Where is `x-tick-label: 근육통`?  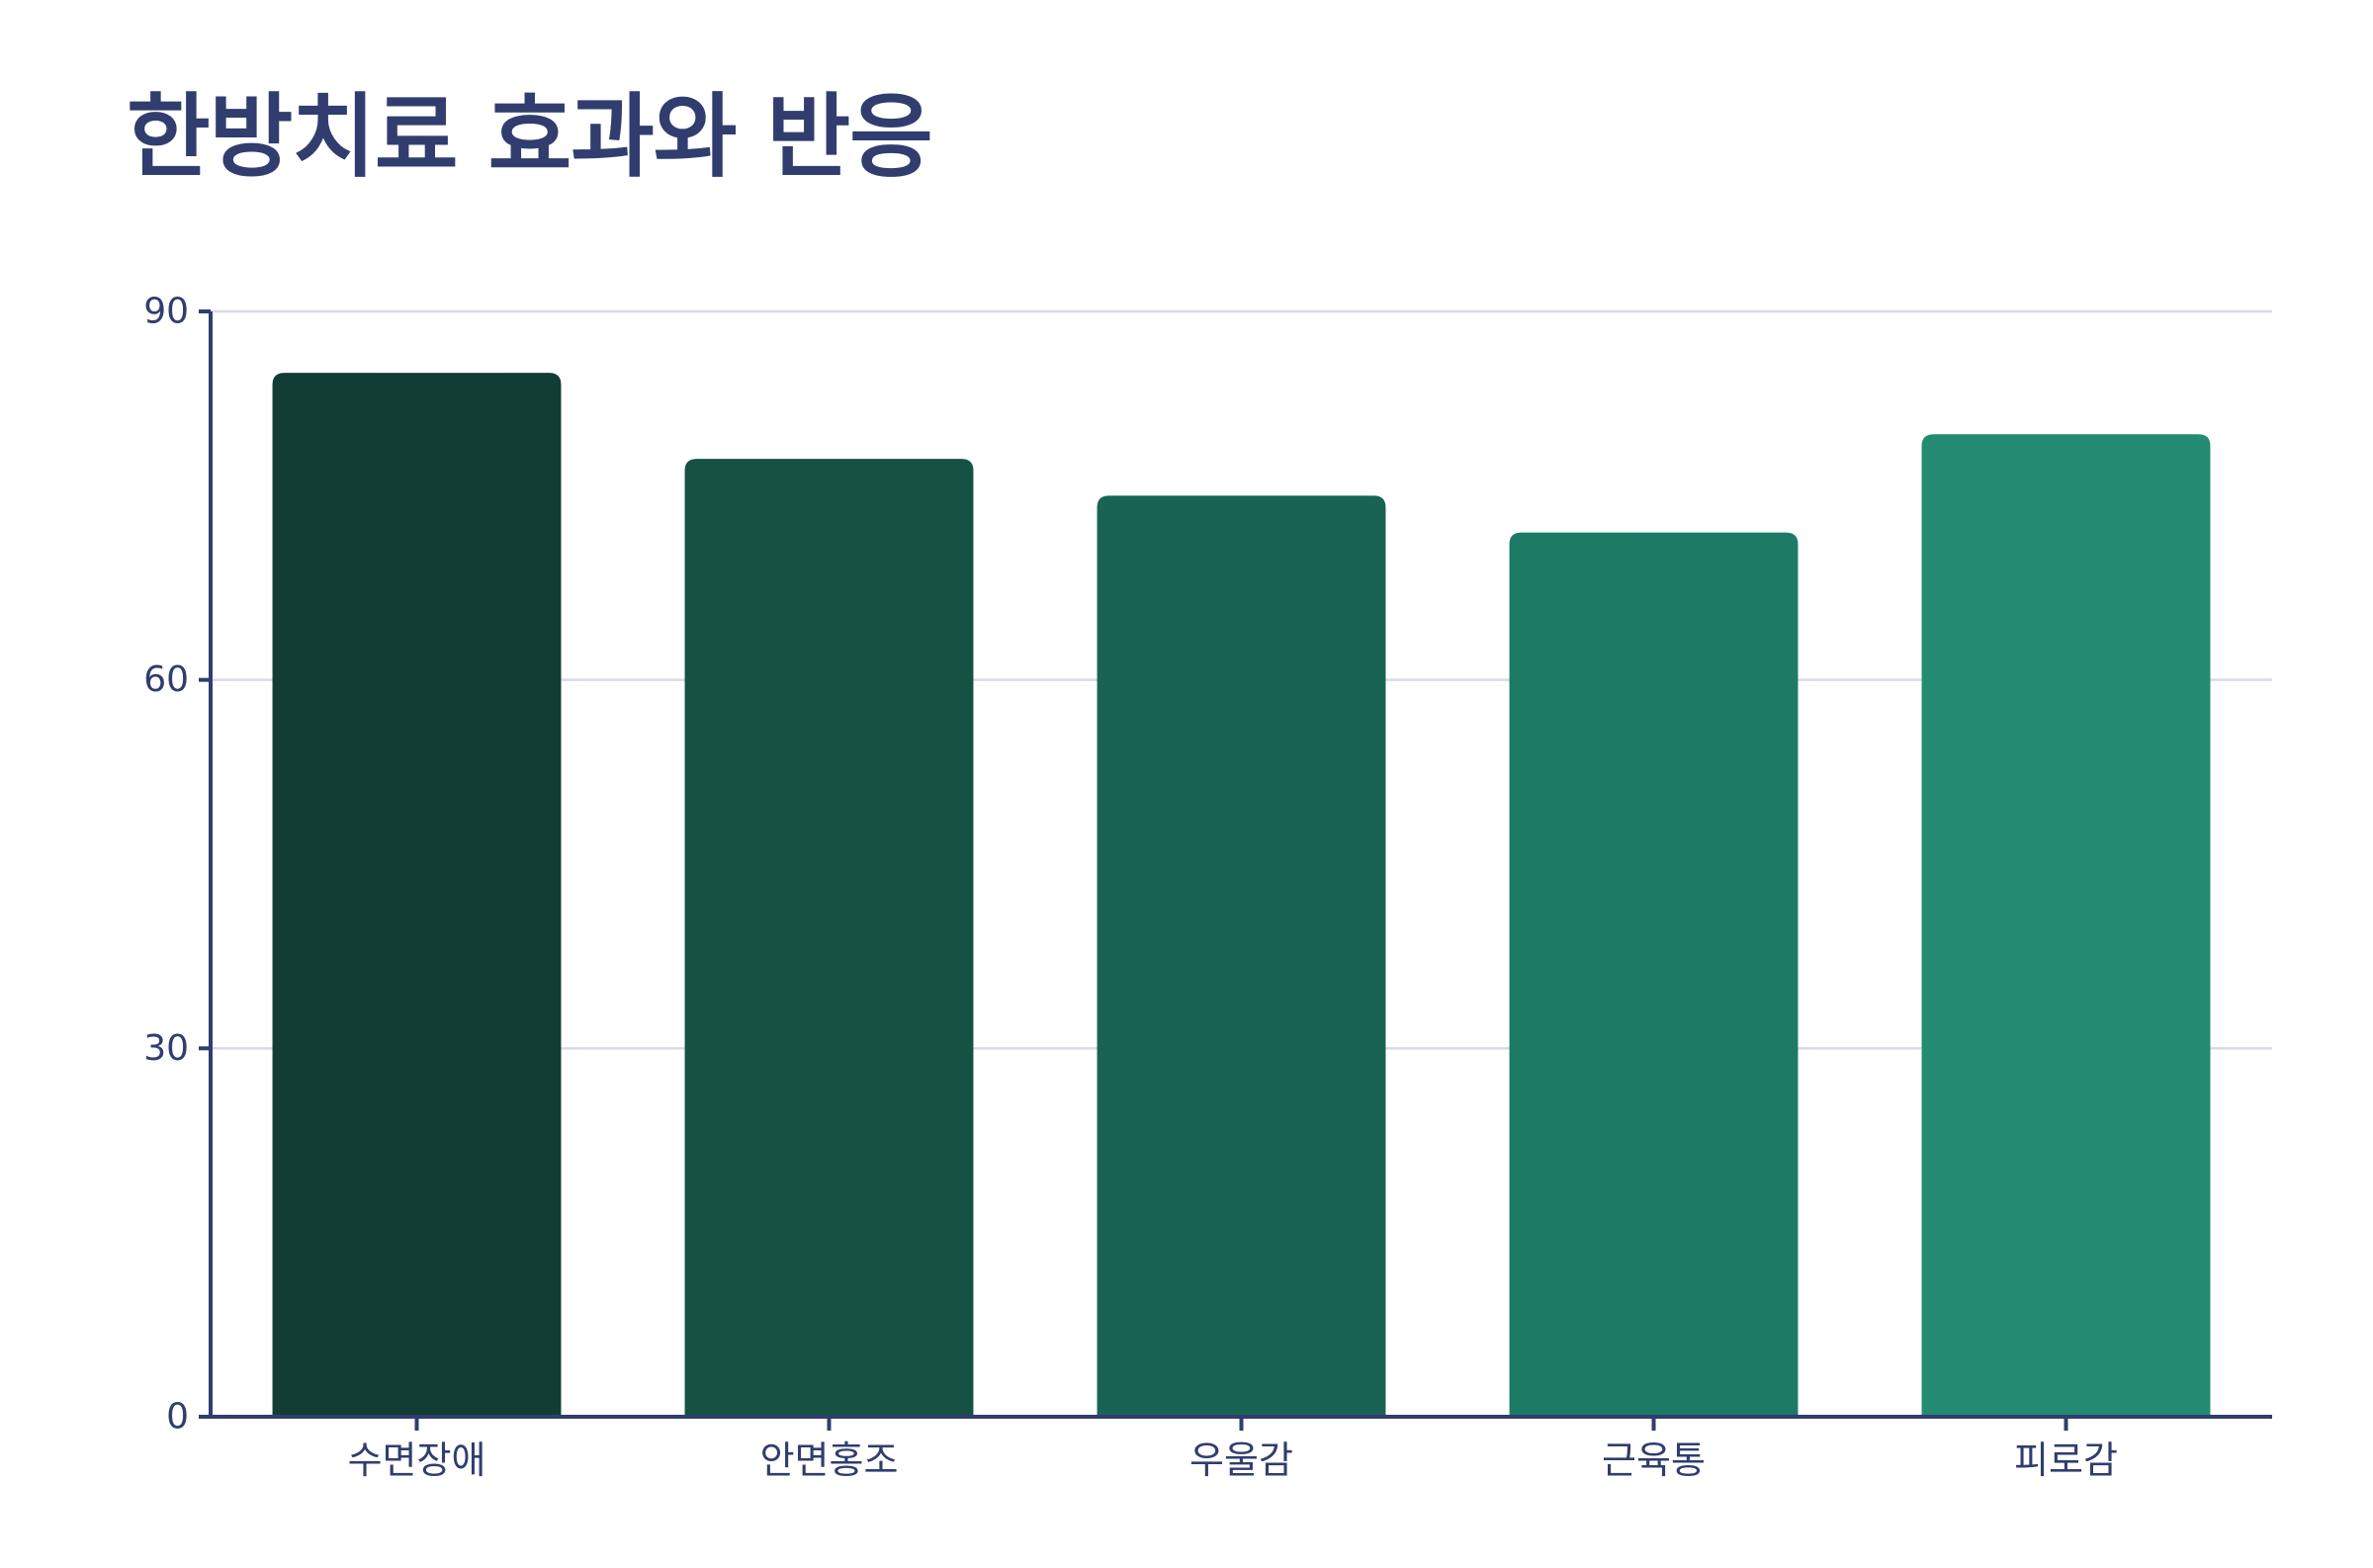
x-tick-label: 근육통 is located at coordinates (1654, 1460).